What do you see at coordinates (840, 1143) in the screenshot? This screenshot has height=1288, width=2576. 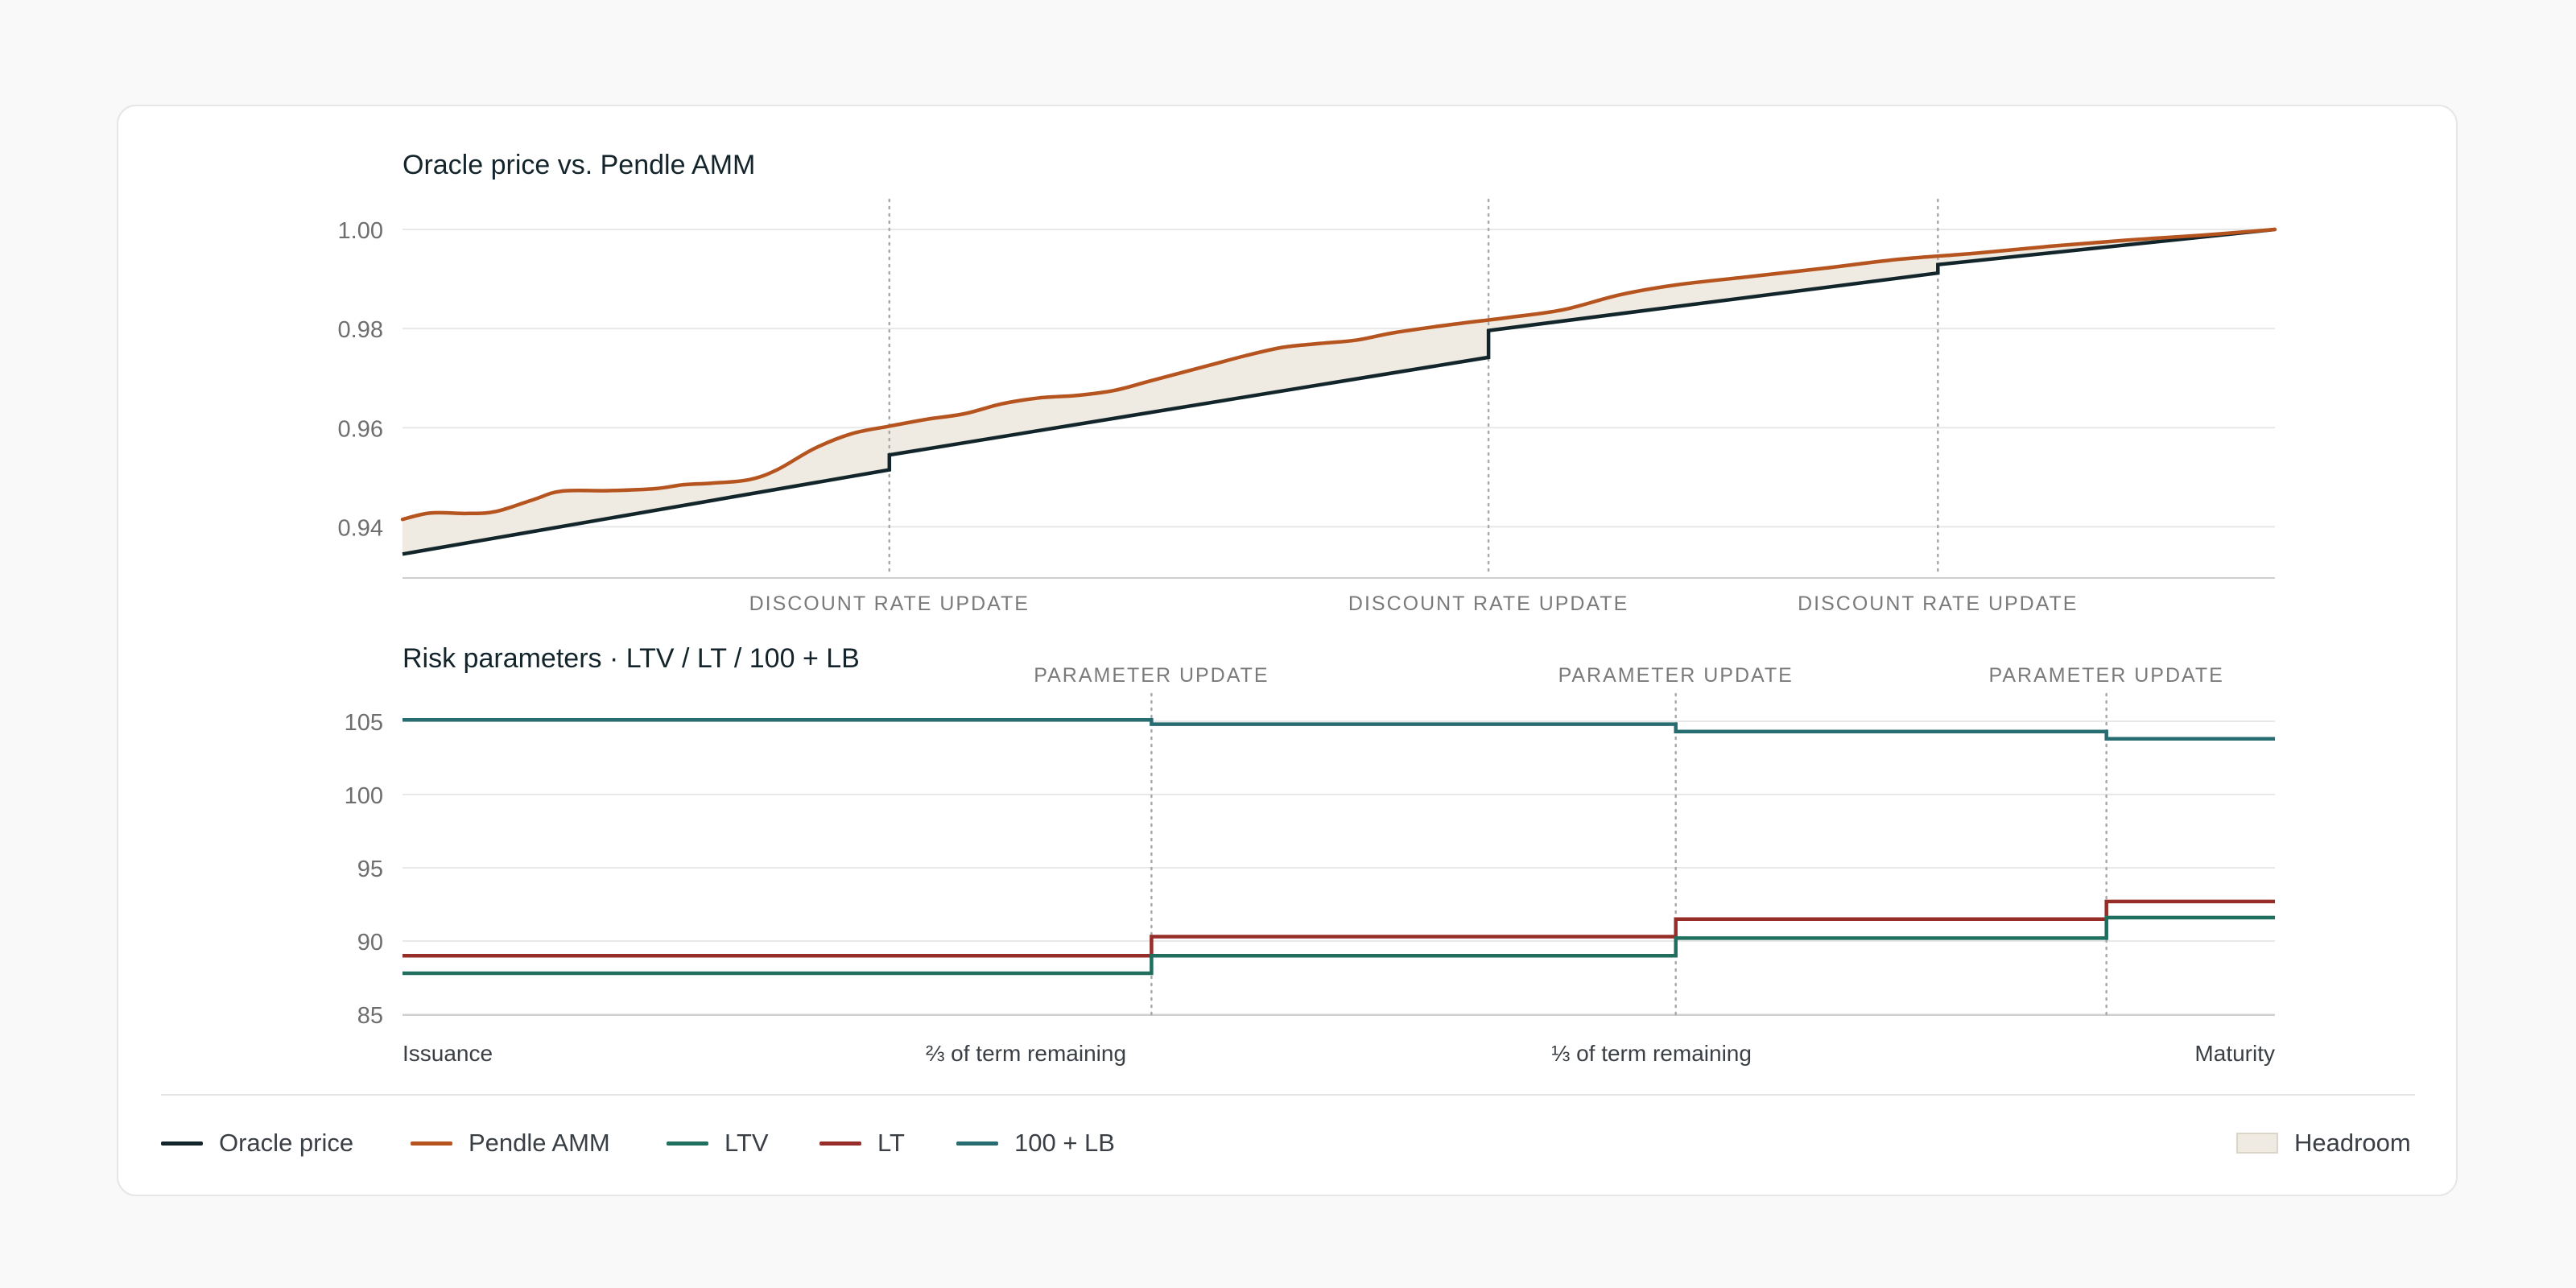 I see `legend-swatch-lt` at bounding box center [840, 1143].